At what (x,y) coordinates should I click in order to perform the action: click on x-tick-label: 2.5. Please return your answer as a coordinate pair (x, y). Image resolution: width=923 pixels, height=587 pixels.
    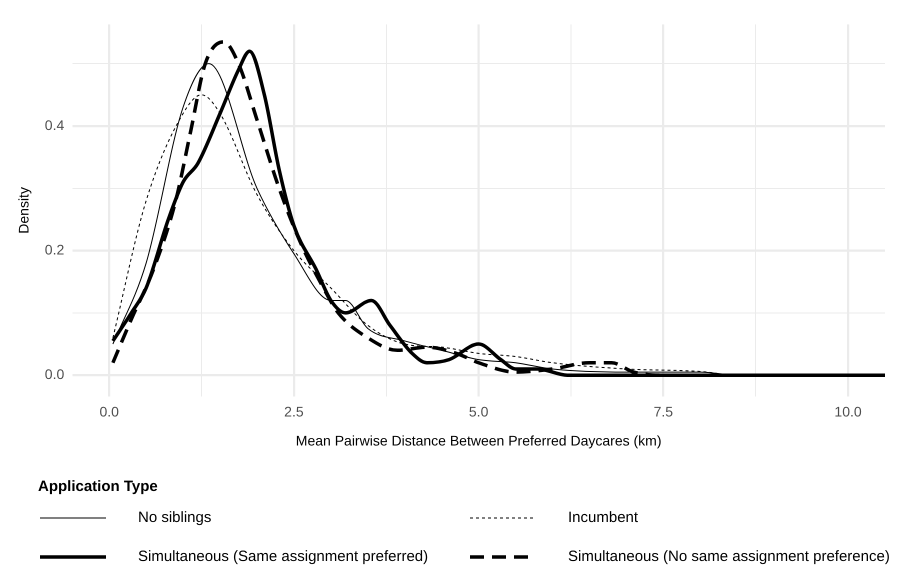
    Looking at the image, I should click on (294, 412).